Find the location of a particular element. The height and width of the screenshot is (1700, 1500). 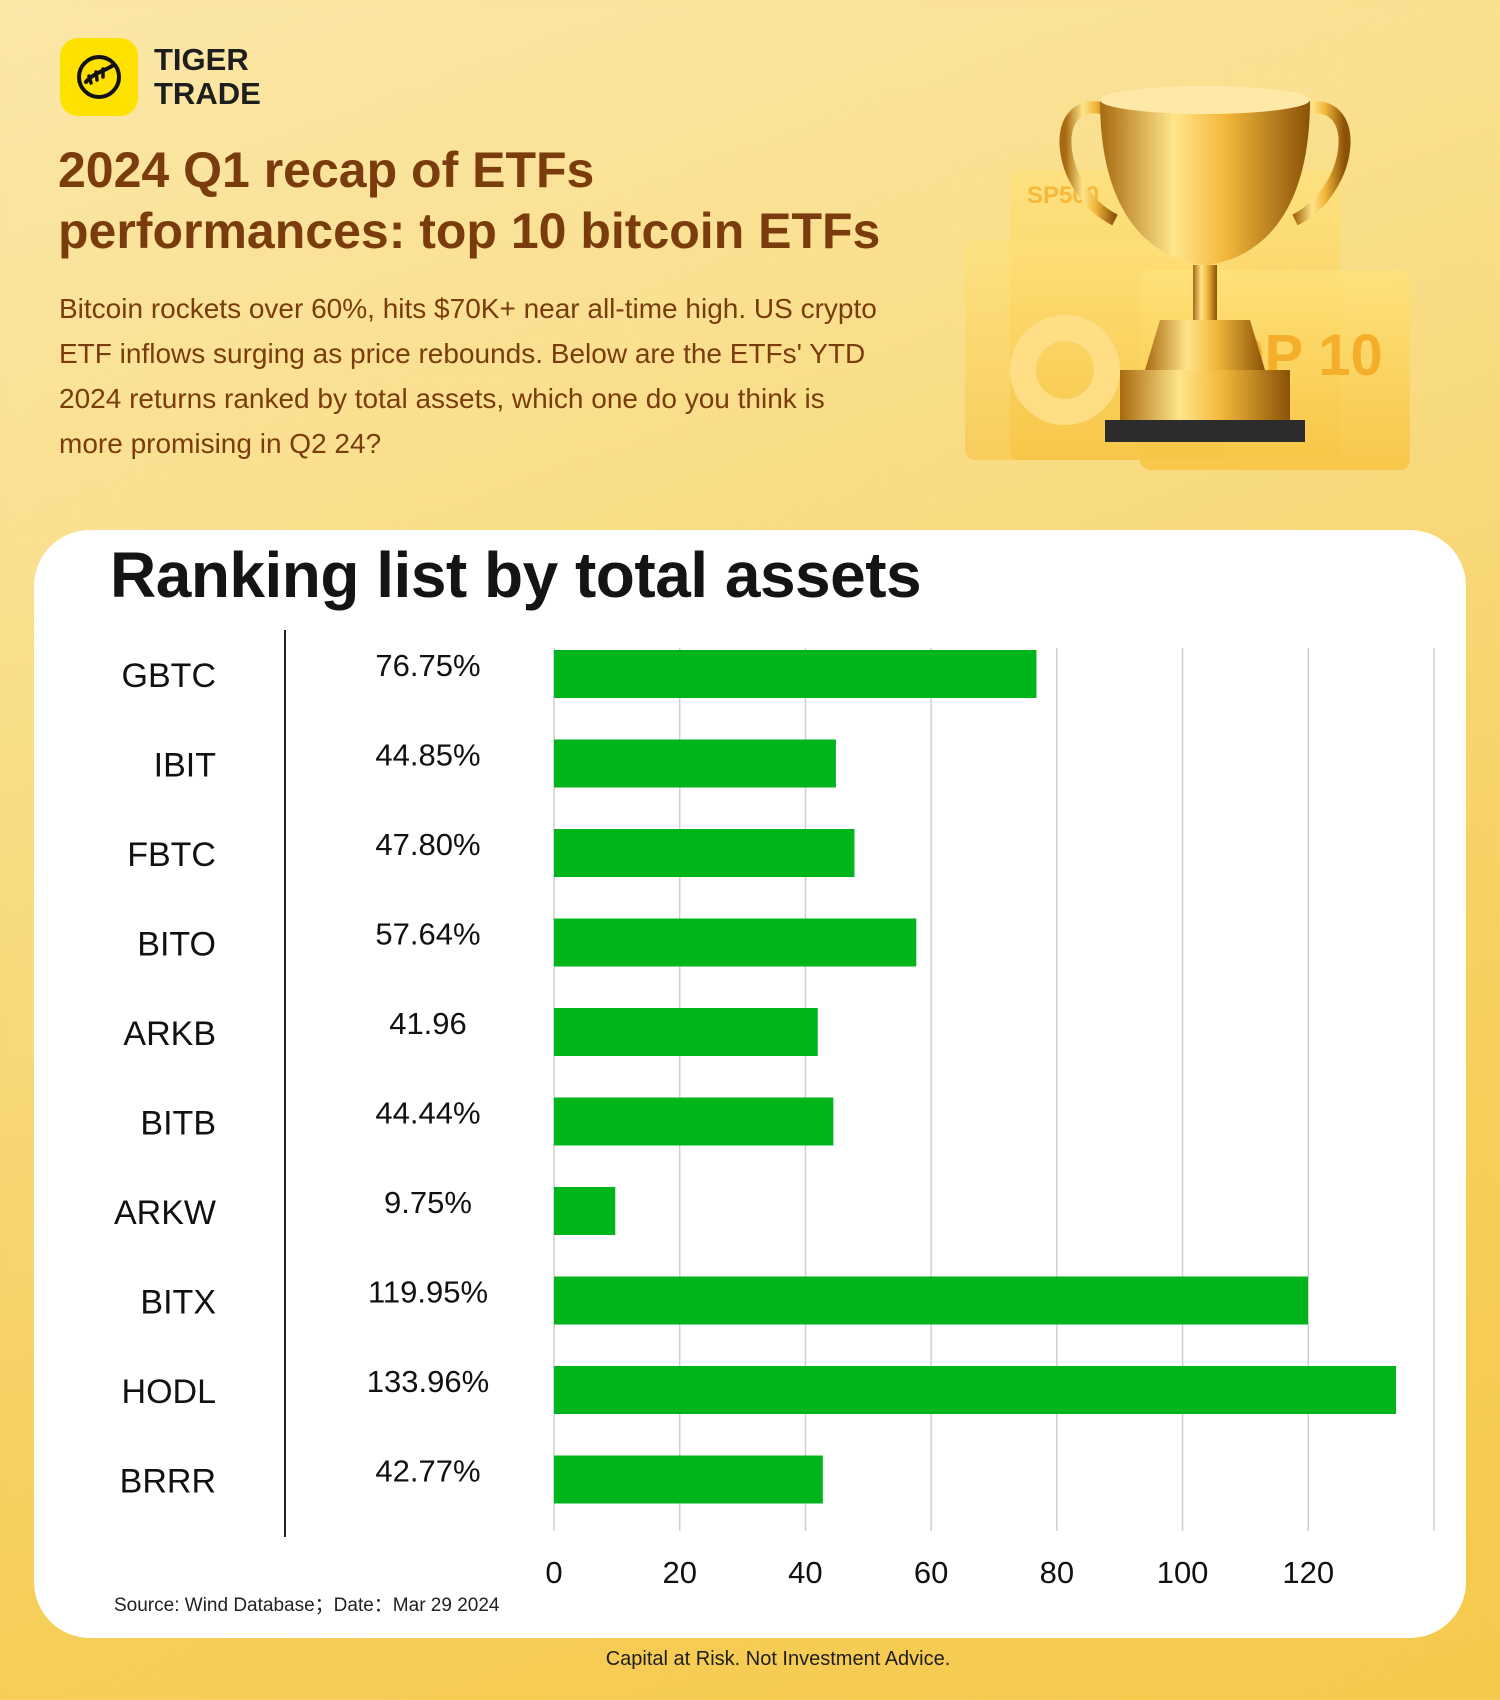

category-label: BRRR is located at coordinates (168, 1482).